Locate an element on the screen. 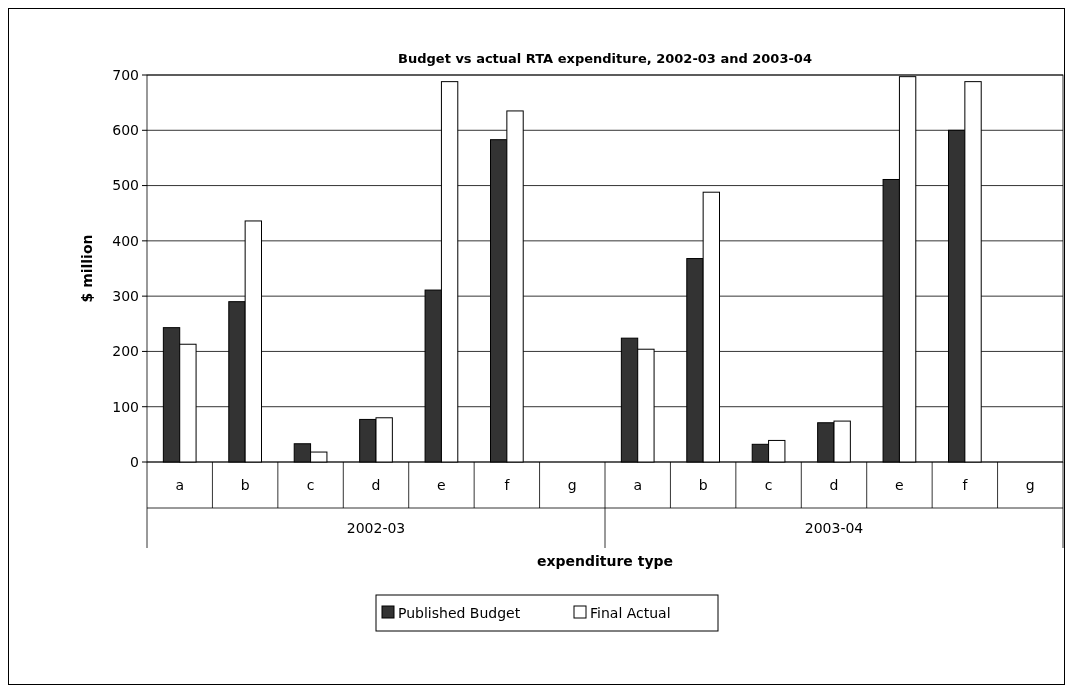 Image resolution: width=1073 pixels, height=693 pixels. y-axis-title: $ million is located at coordinates (87, 268).